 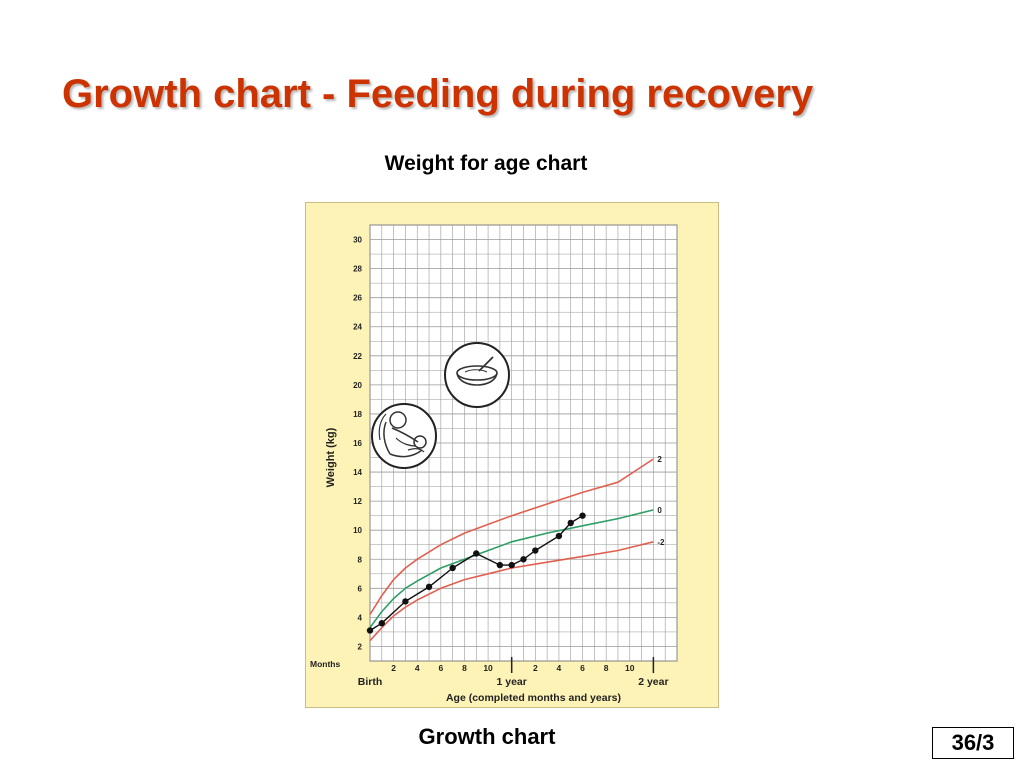 I want to click on y-tick-label: 24, so click(x=357, y=327).